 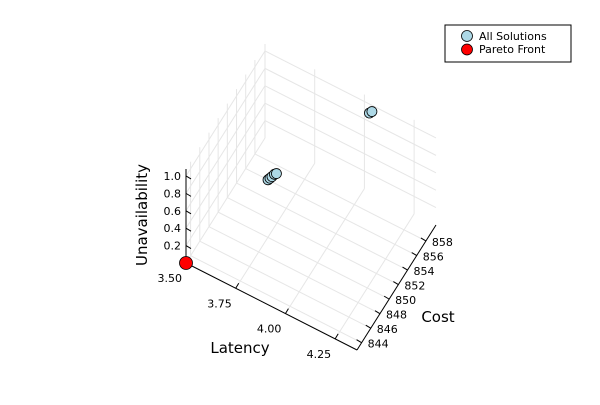 I want to click on y-axis-label: Cost, so click(x=437, y=317).